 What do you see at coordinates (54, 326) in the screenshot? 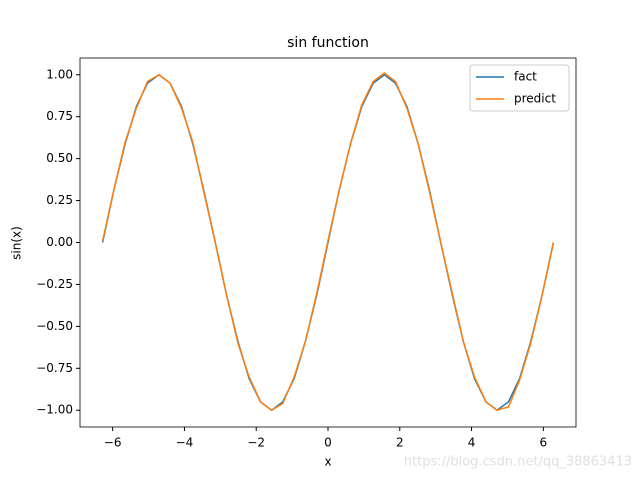
I see `y-tick-label: −0.50` at bounding box center [54, 326].